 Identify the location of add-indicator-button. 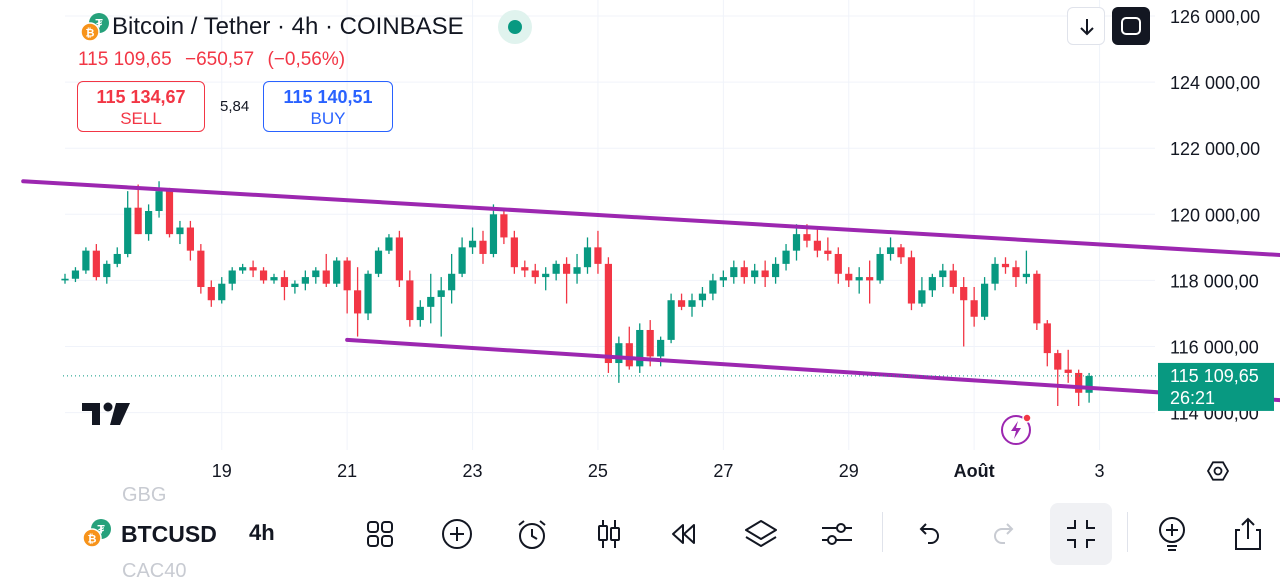
(1172, 534).